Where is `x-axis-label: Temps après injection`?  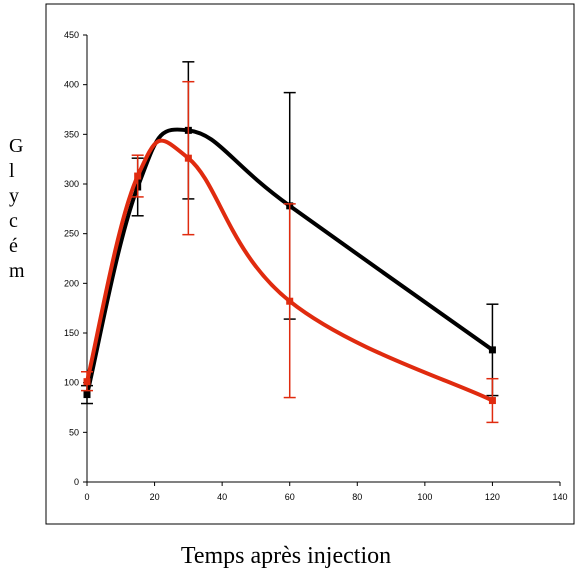 x-axis-label: Temps après injection is located at coordinates (286, 556).